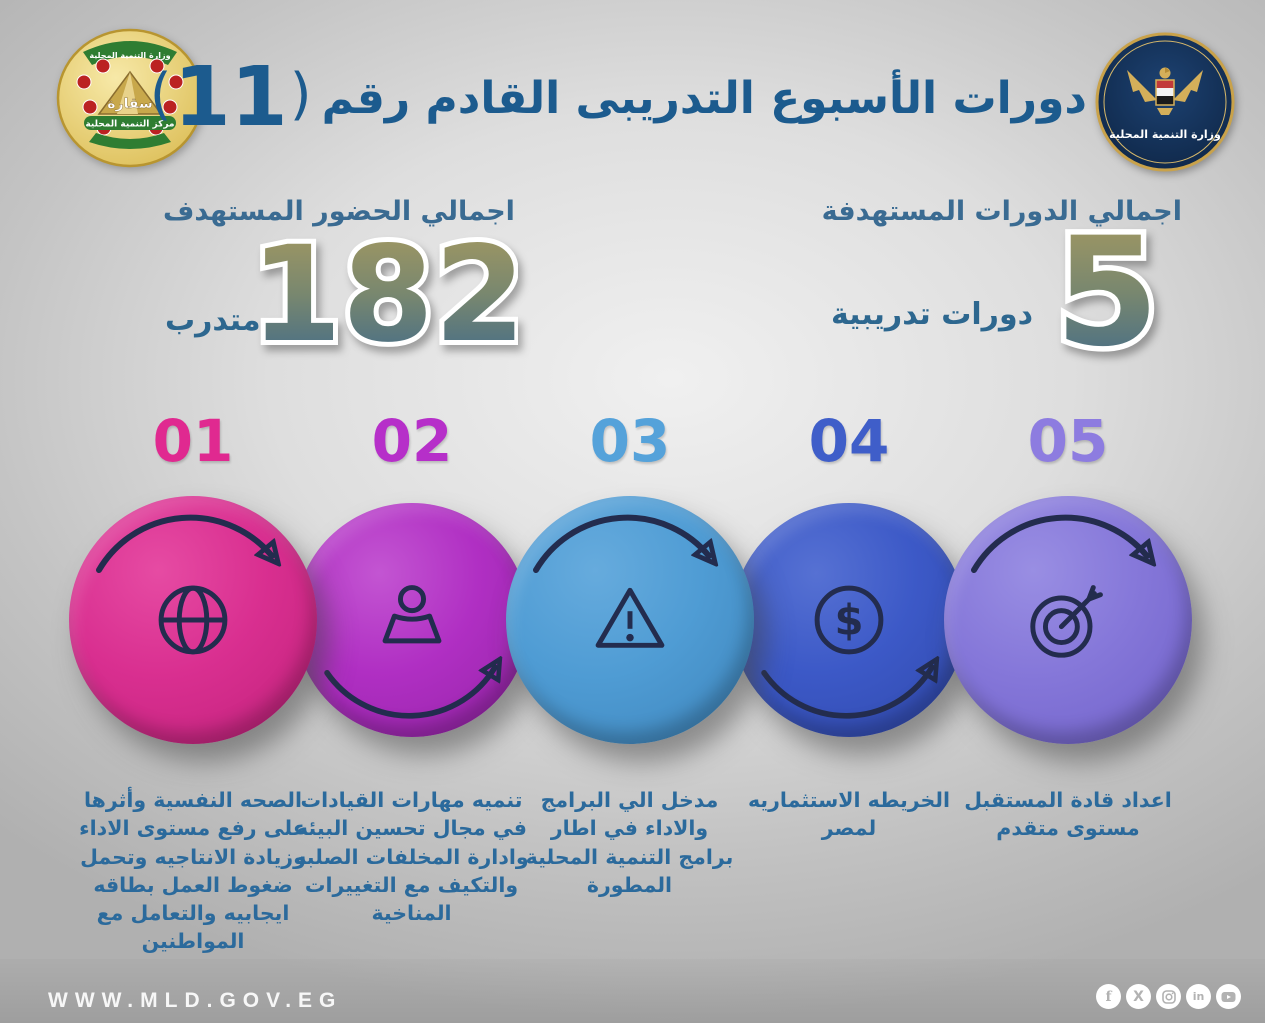  What do you see at coordinates (1198, 996) in the screenshot?
I see `linkedin-icon: in` at bounding box center [1198, 996].